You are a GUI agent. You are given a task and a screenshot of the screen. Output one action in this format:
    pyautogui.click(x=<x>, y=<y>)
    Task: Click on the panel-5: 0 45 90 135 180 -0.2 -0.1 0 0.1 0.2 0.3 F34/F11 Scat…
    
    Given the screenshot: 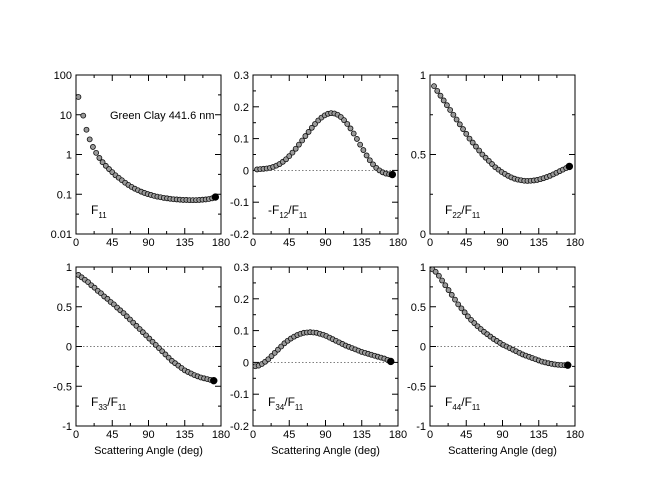 What is the action you would take?
    pyautogui.click(x=318, y=359)
    